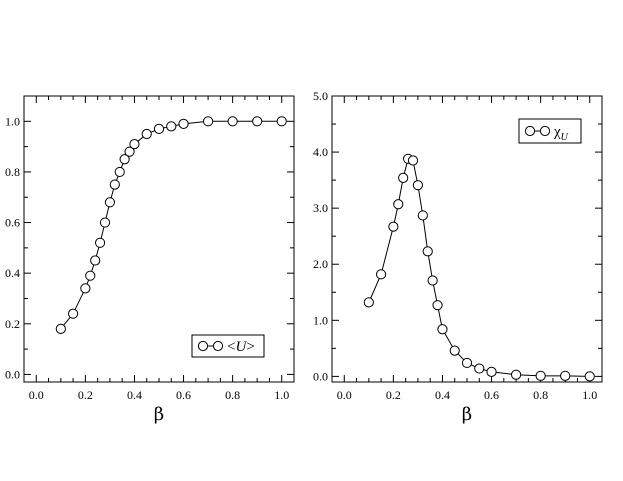 This screenshot has height=481, width=623. Describe the element at coordinates (320, 264) in the screenshot. I see `y-tick-label: 2.0` at that location.